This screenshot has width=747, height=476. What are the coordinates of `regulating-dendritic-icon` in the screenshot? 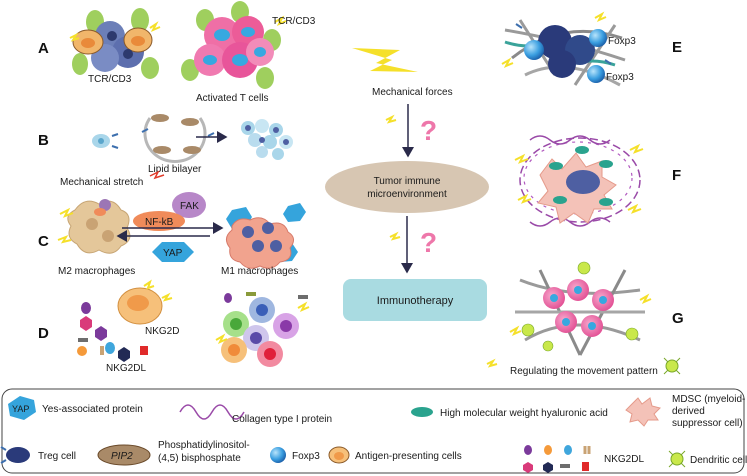 It's located at (672, 366).